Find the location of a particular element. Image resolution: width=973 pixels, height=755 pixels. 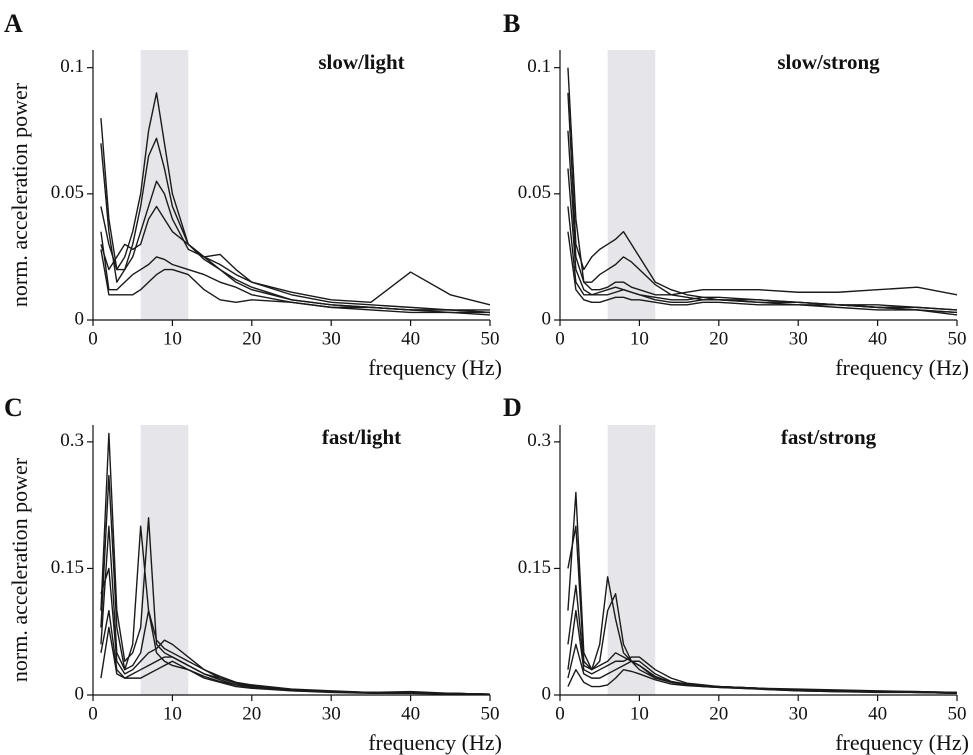

panel-label: C is located at coordinates (13, 407).